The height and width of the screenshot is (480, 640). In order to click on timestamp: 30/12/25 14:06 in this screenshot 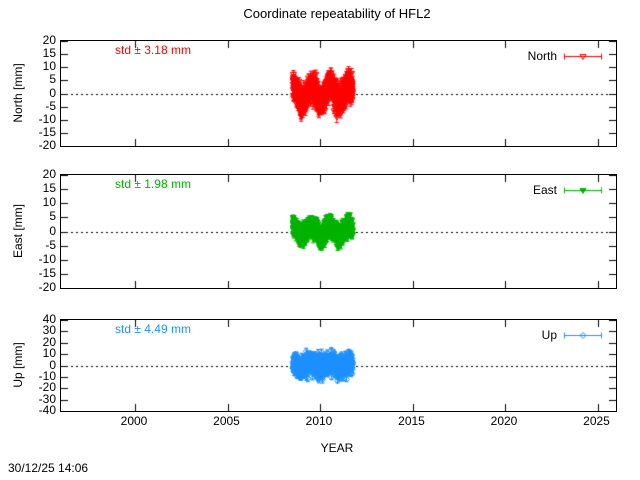, I will do `click(48, 468)`.